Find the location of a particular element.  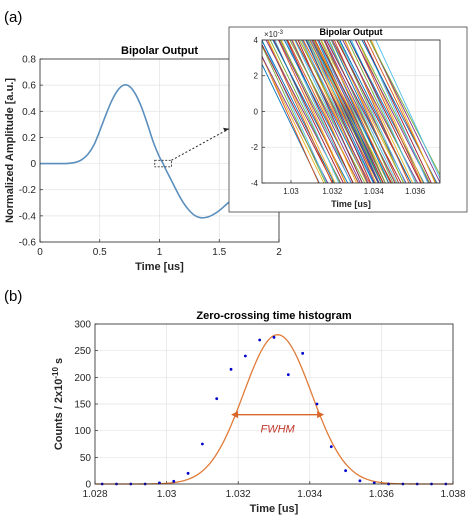

panel-label-b: (b) is located at coordinates (13, 296).